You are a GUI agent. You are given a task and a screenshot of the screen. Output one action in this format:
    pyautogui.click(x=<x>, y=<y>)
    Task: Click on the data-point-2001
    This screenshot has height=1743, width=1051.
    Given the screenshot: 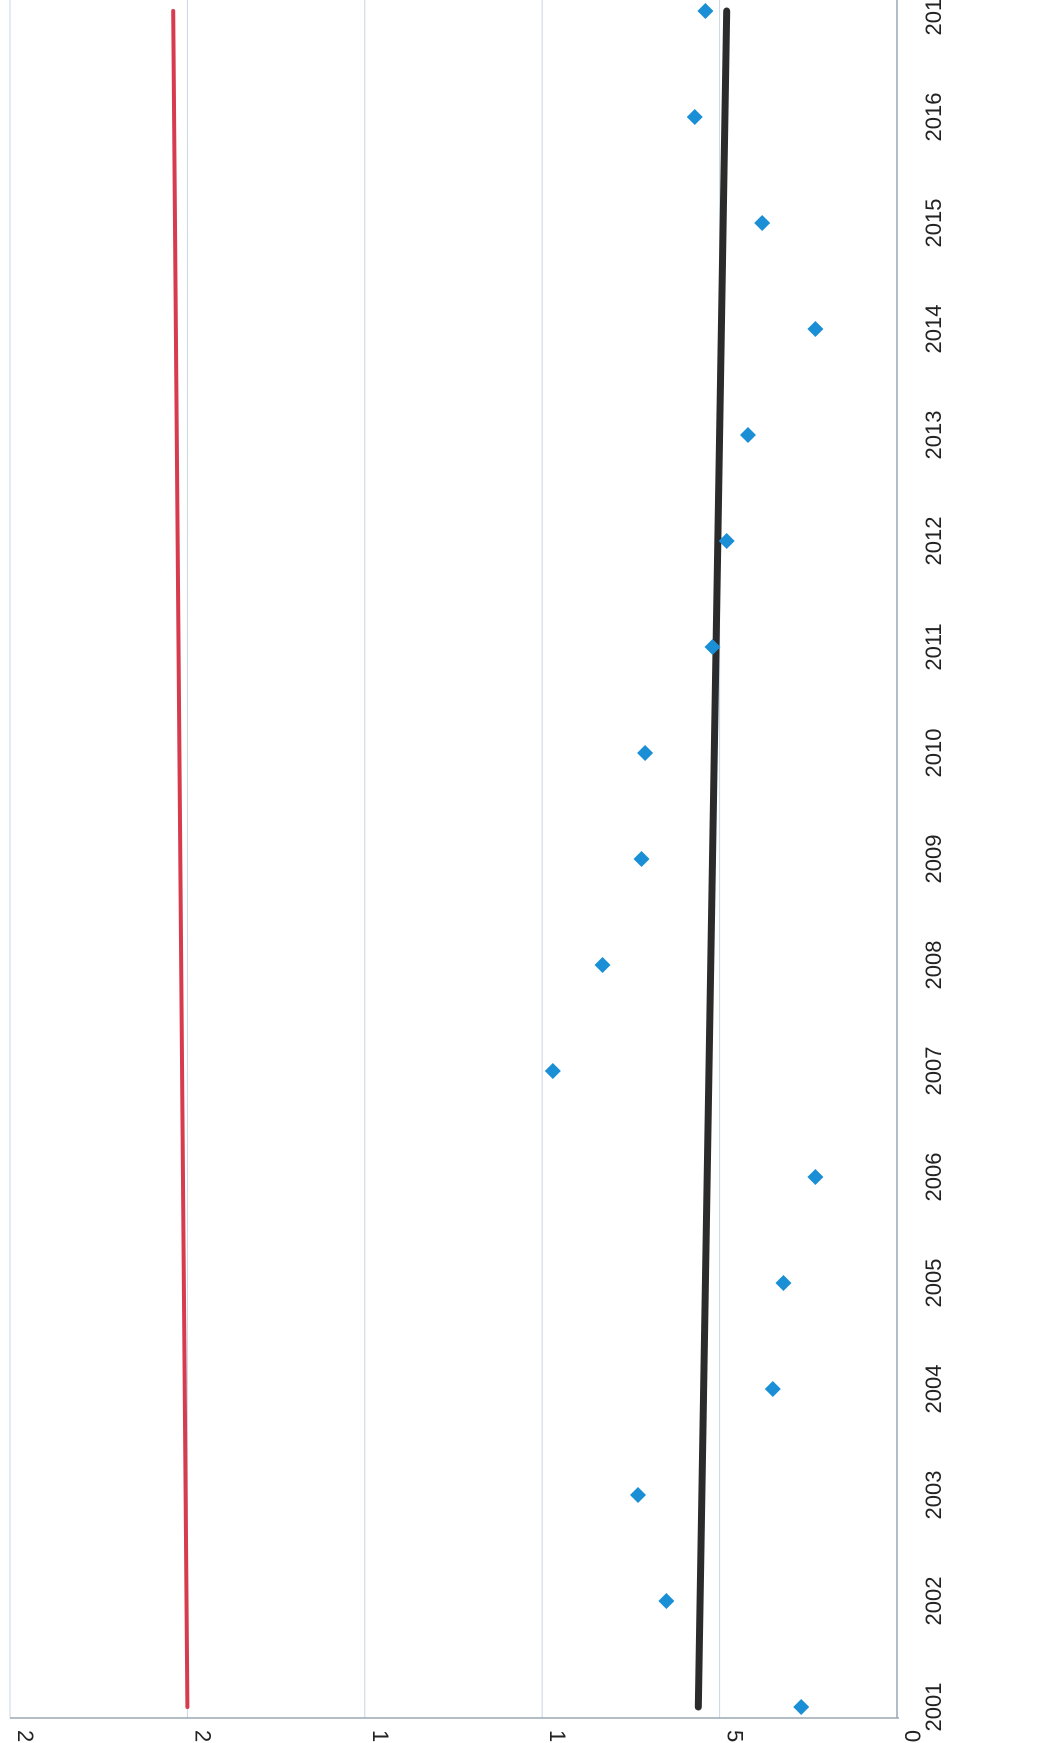 What is the action you would take?
    pyautogui.click(x=801, y=1707)
    